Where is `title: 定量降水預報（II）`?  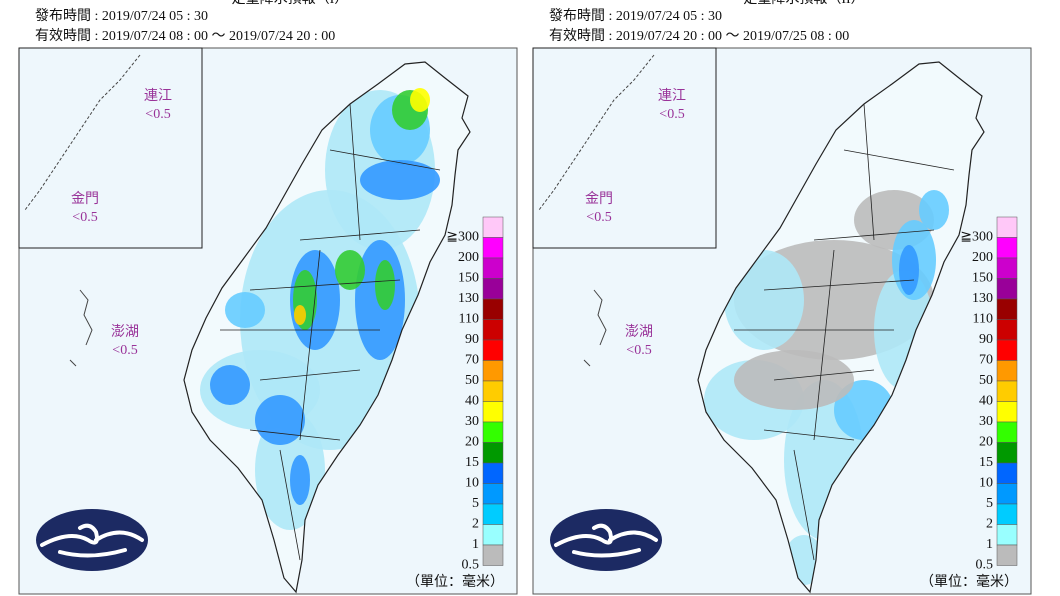 title: 定量降水預報（II） is located at coordinates (803, 3).